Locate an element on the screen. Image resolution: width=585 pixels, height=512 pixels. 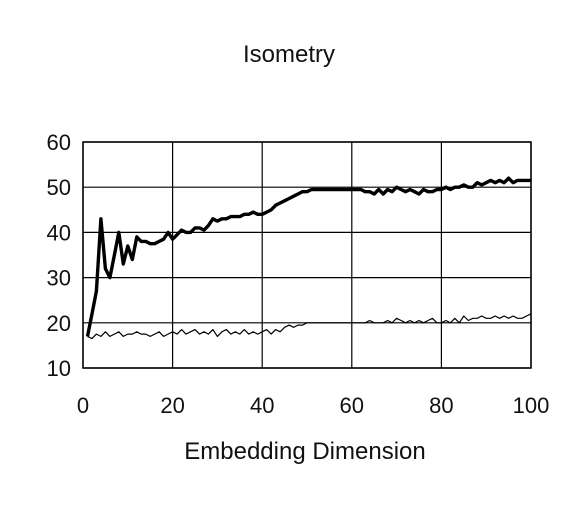
x-tick-label-60: 60 is located at coordinates (352, 405).